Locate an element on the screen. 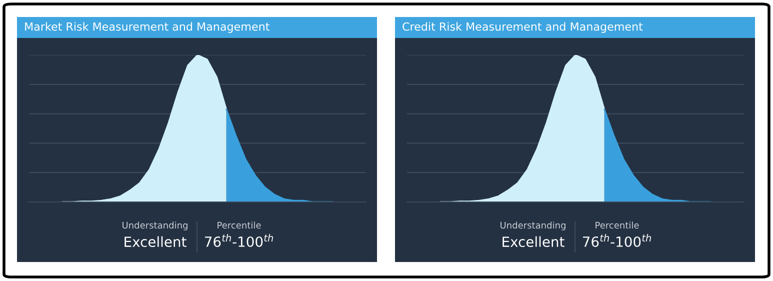 The width and height of the screenshot is (773, 281). chart-title: Market Risk Measurement and Management is located at coordinates (147, 27).